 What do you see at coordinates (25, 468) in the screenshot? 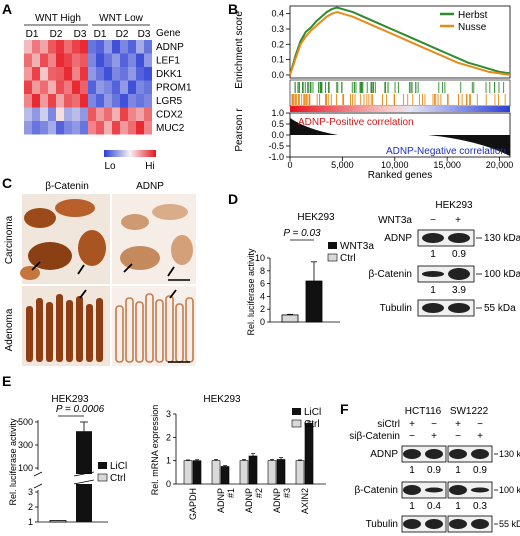
I see `y-tick-label: 100` at bounding box center [25, 468].